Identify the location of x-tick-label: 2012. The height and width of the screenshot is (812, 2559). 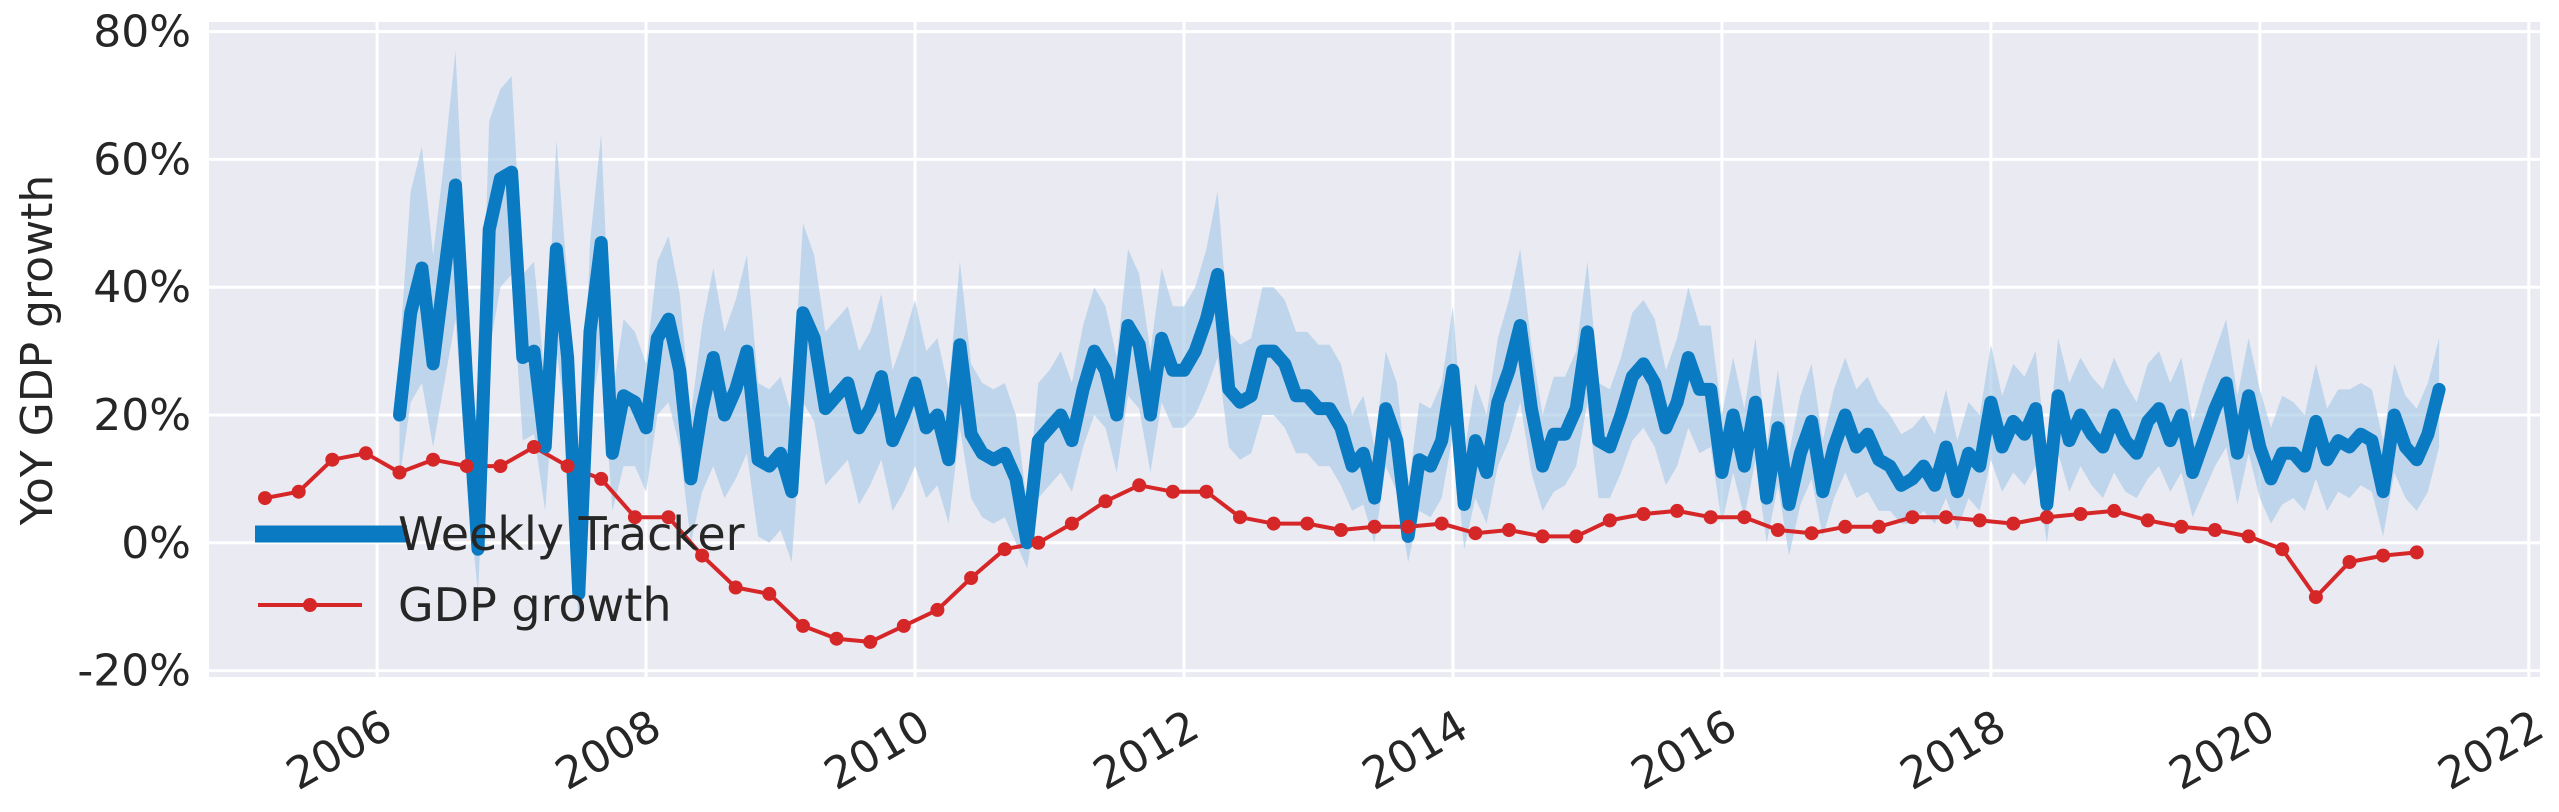
(1146, 750).